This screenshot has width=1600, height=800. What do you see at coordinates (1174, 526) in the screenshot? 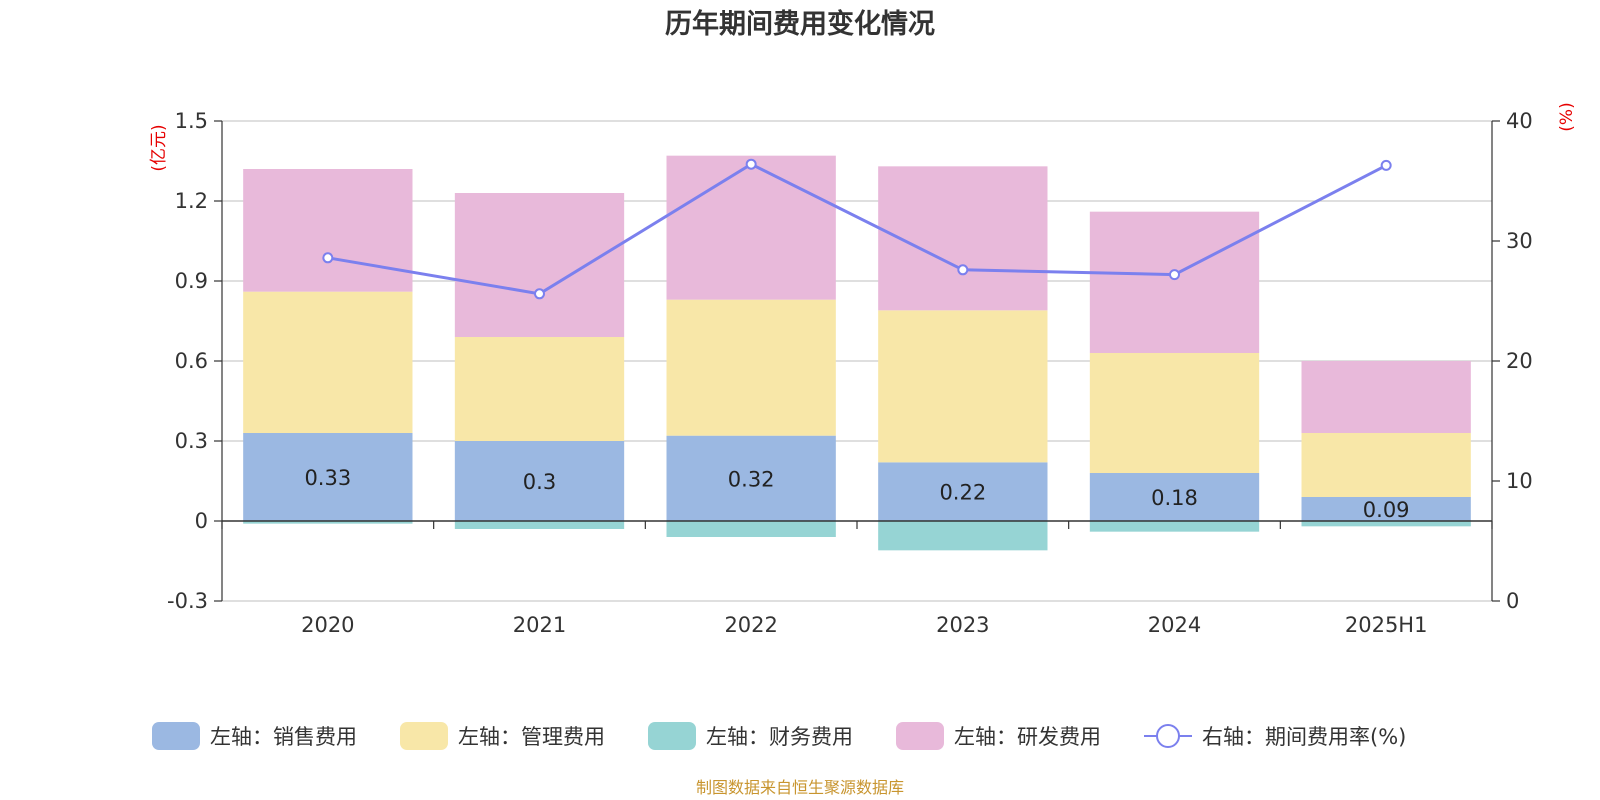
I see `bar-3-2024` at bounding box center [1174, 526].